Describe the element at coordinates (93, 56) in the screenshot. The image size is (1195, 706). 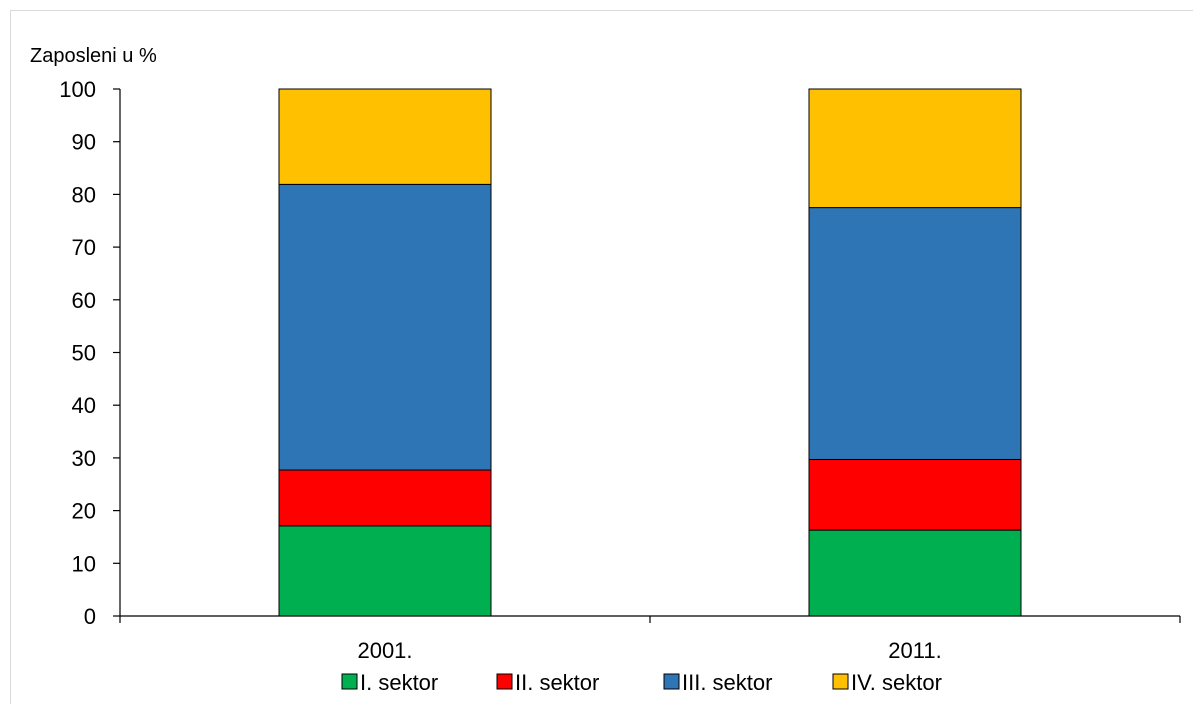
I see `y-axis-title: Zaposleni u %` at that location.